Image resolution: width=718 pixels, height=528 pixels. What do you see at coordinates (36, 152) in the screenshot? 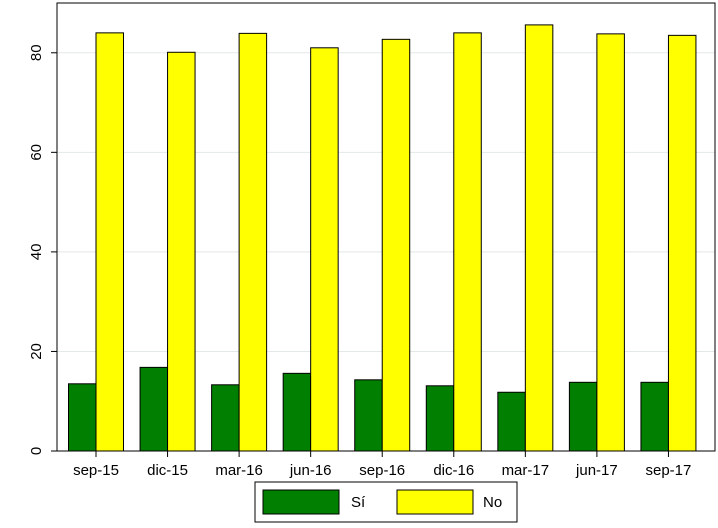
I see `y-tick-label-60: 60` at bounding box center [36, 152].